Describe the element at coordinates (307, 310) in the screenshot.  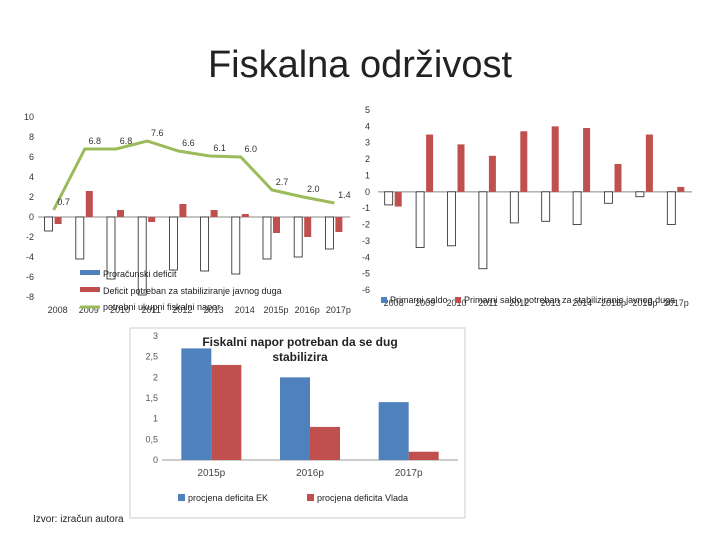
I see `c1-xtick-label: 2016p` at that location.